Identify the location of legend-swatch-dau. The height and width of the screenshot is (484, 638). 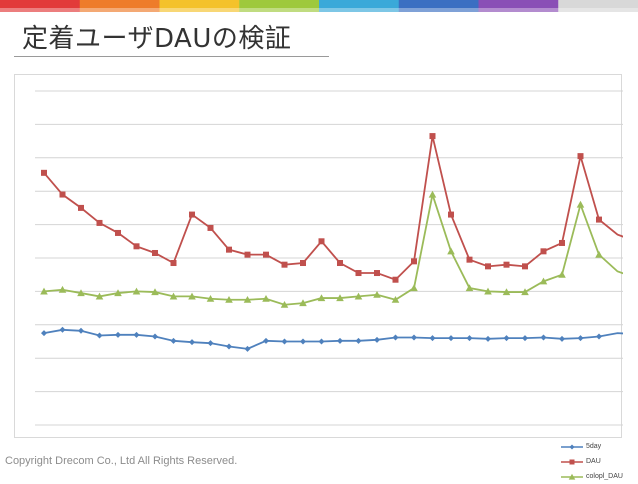
(572, 461).